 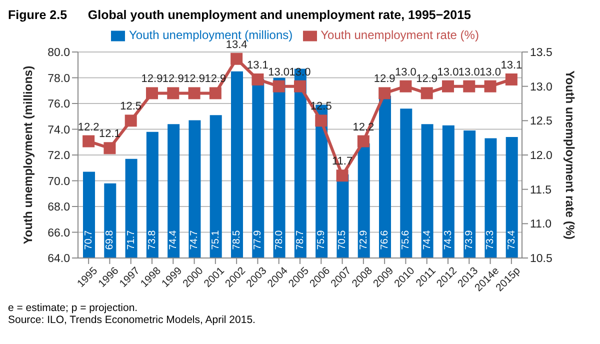 I want to click on data-label: 76.6, so click(x=385, y=240).